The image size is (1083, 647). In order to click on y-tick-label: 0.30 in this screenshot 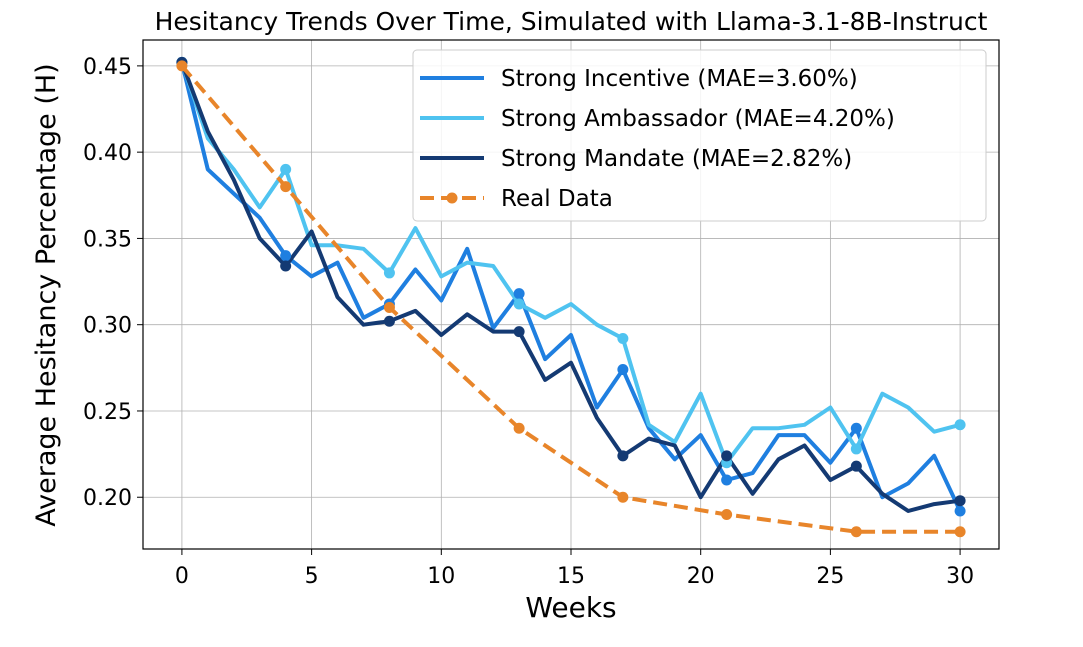, I will do `click(107, 326)`.